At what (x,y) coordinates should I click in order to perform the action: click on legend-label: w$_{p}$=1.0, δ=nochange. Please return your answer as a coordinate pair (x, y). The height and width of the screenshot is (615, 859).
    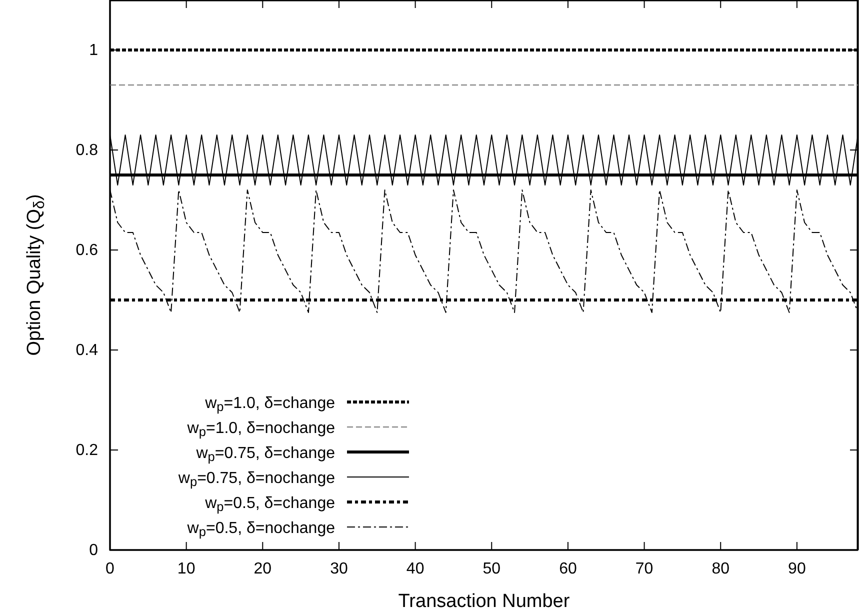
    Looking at the image, I should click on (261, 430).